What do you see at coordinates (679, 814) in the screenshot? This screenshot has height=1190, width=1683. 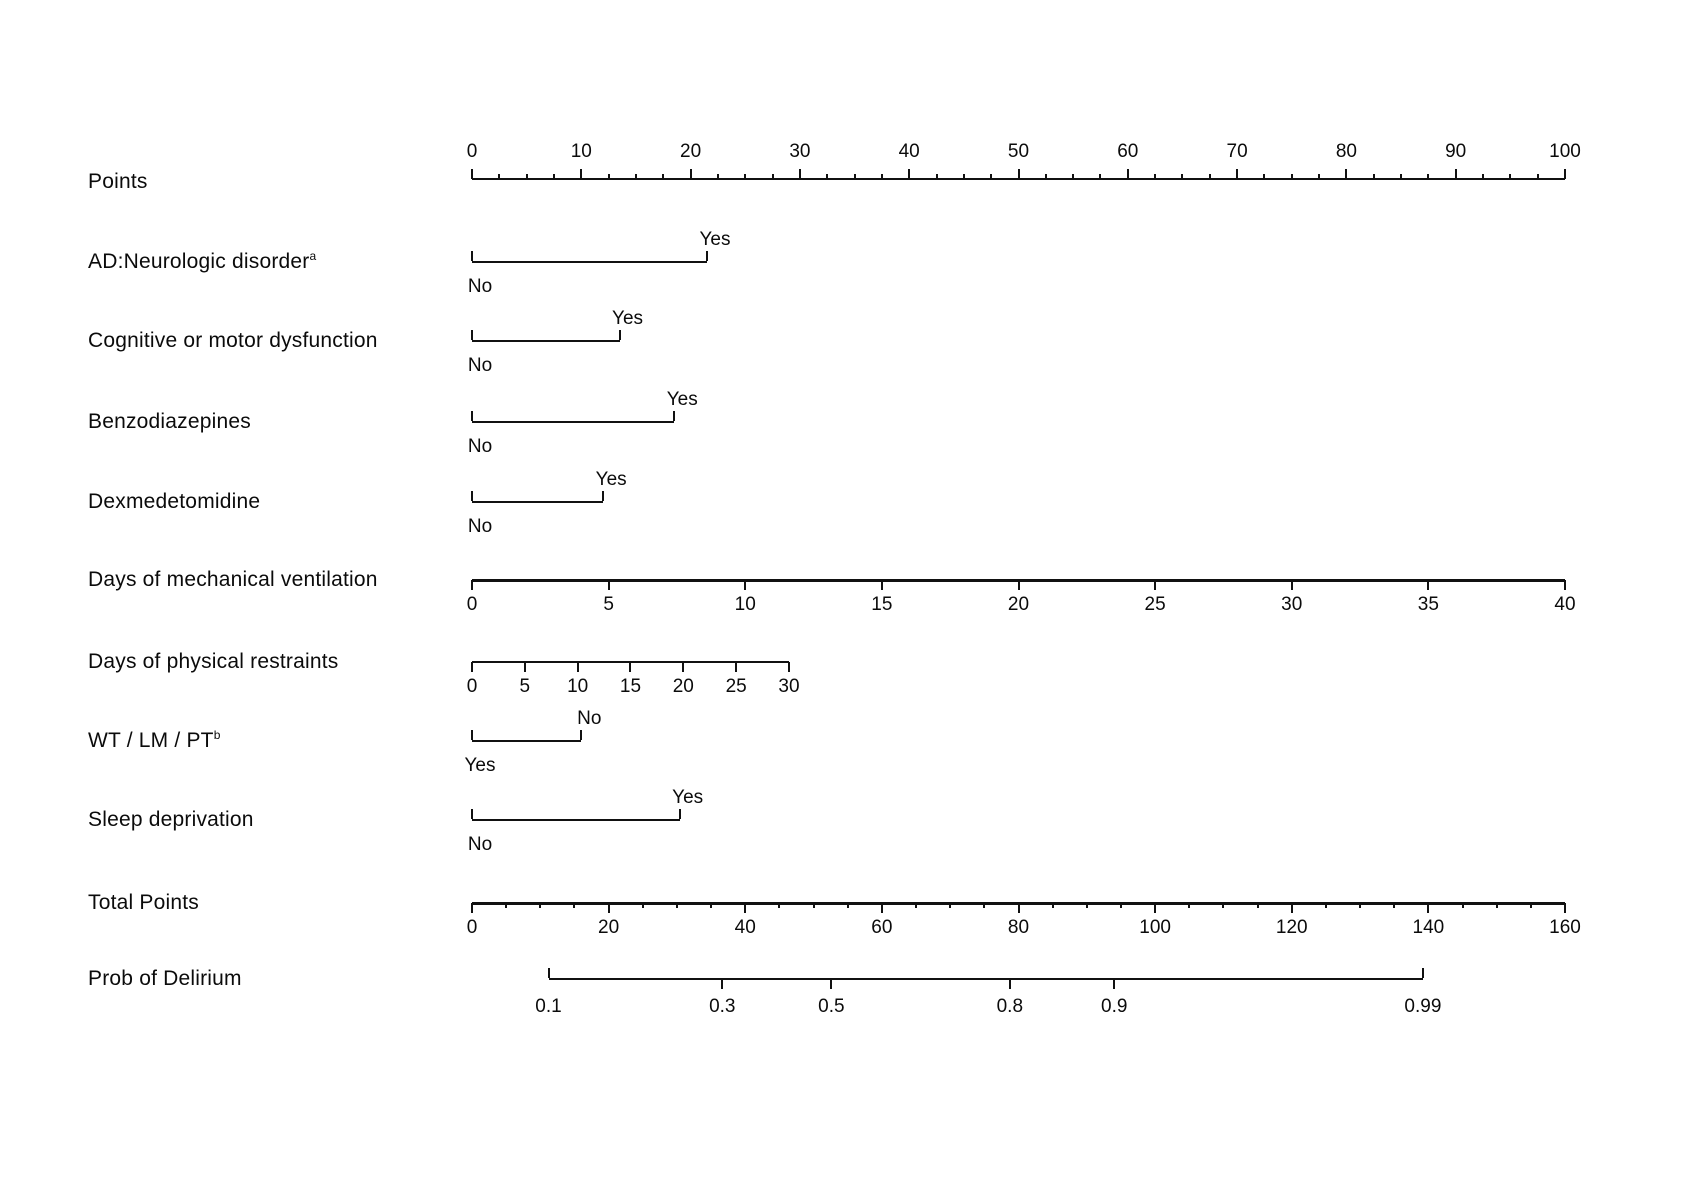 I see `sleep-deprivation-high-tick` at bounding box center [679, 814].